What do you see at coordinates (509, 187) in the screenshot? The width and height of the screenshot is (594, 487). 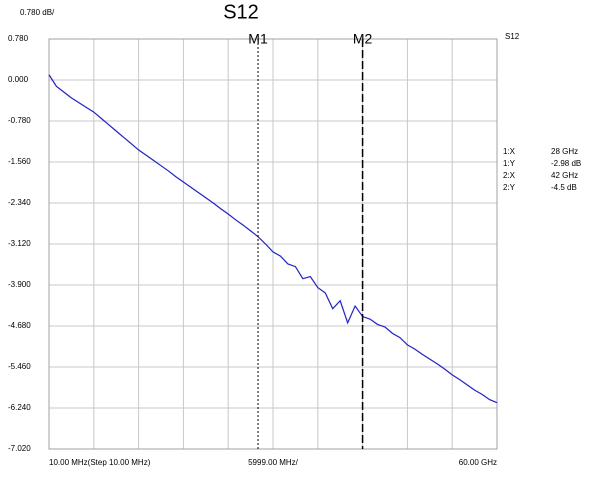 I see `readout-label: 2:Y` at bounding box center [509, 187].